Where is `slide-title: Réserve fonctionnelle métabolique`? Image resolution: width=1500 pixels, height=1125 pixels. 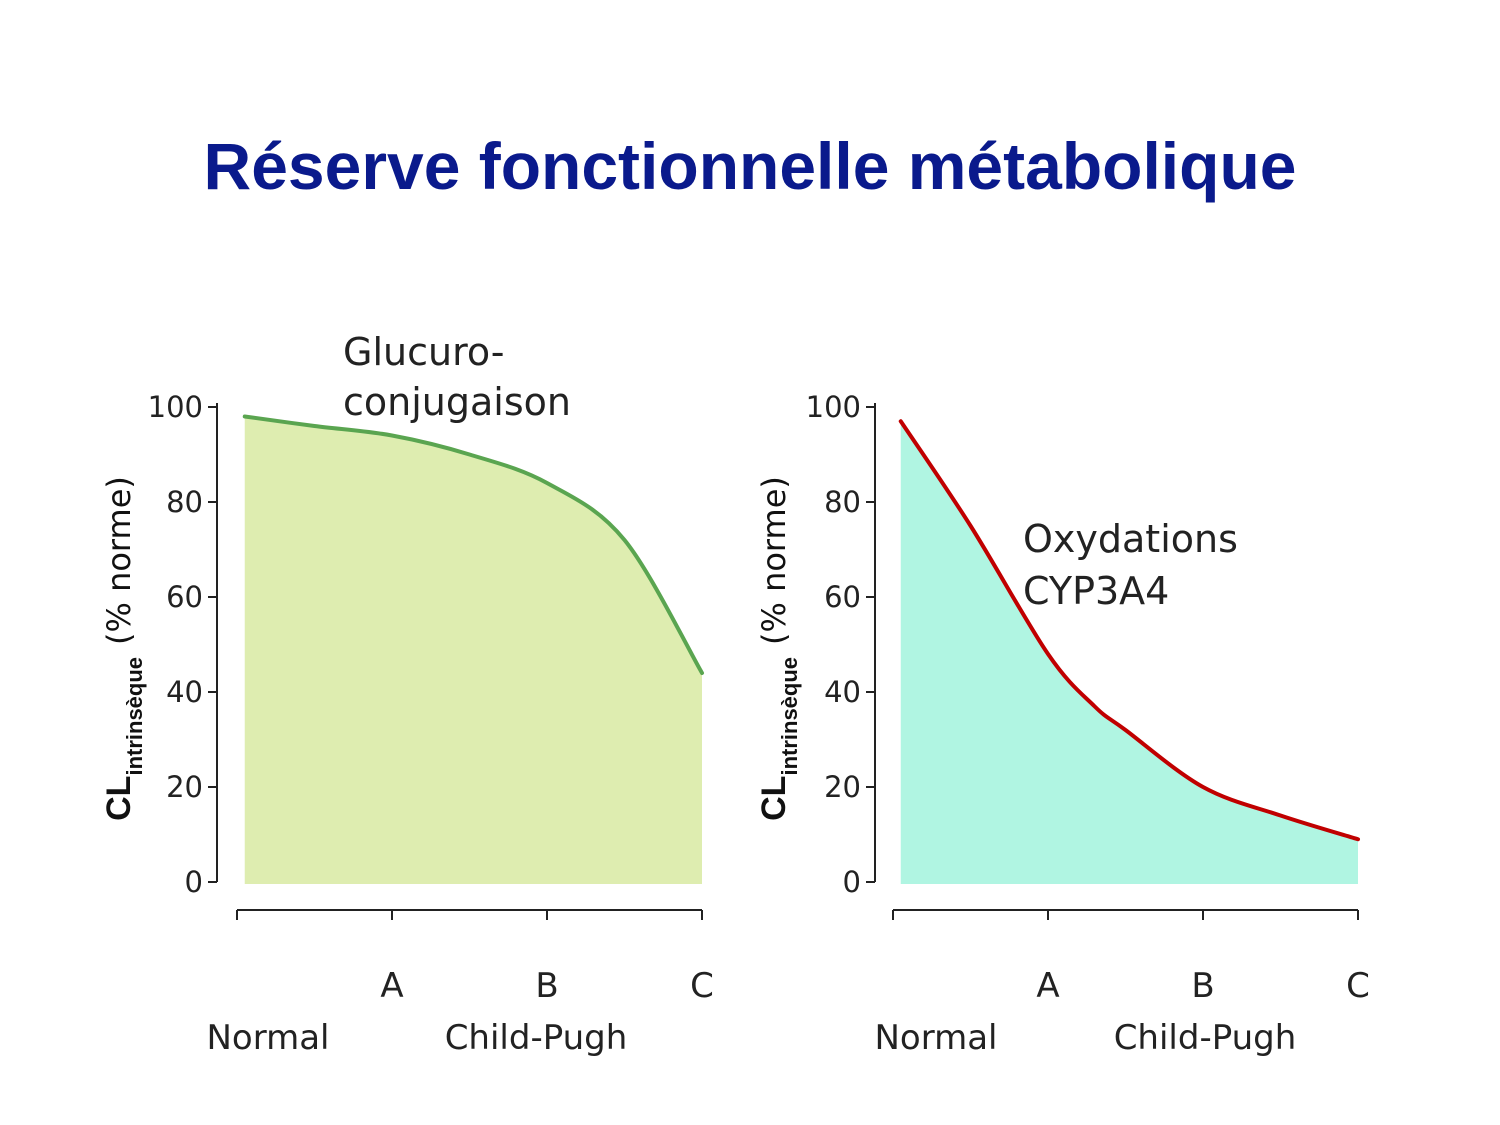 slide-title: Réserve fonctionnelle métabolique is located at coordinates (750, 166).